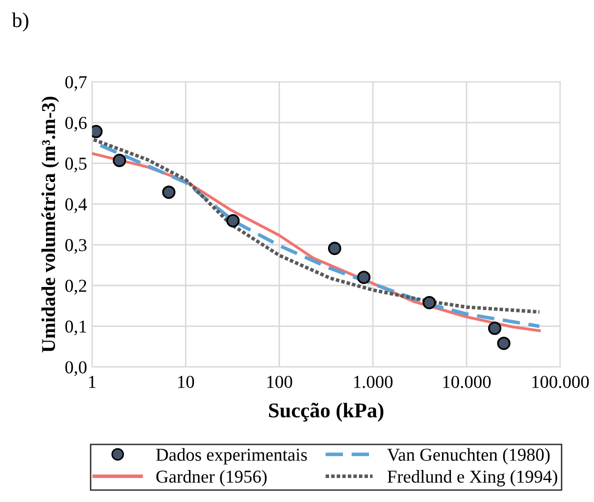  What do you see at coordinates (186, 382) in the screenshot?
I see `x-tick-label: 10` at bounding box center [186, 382].